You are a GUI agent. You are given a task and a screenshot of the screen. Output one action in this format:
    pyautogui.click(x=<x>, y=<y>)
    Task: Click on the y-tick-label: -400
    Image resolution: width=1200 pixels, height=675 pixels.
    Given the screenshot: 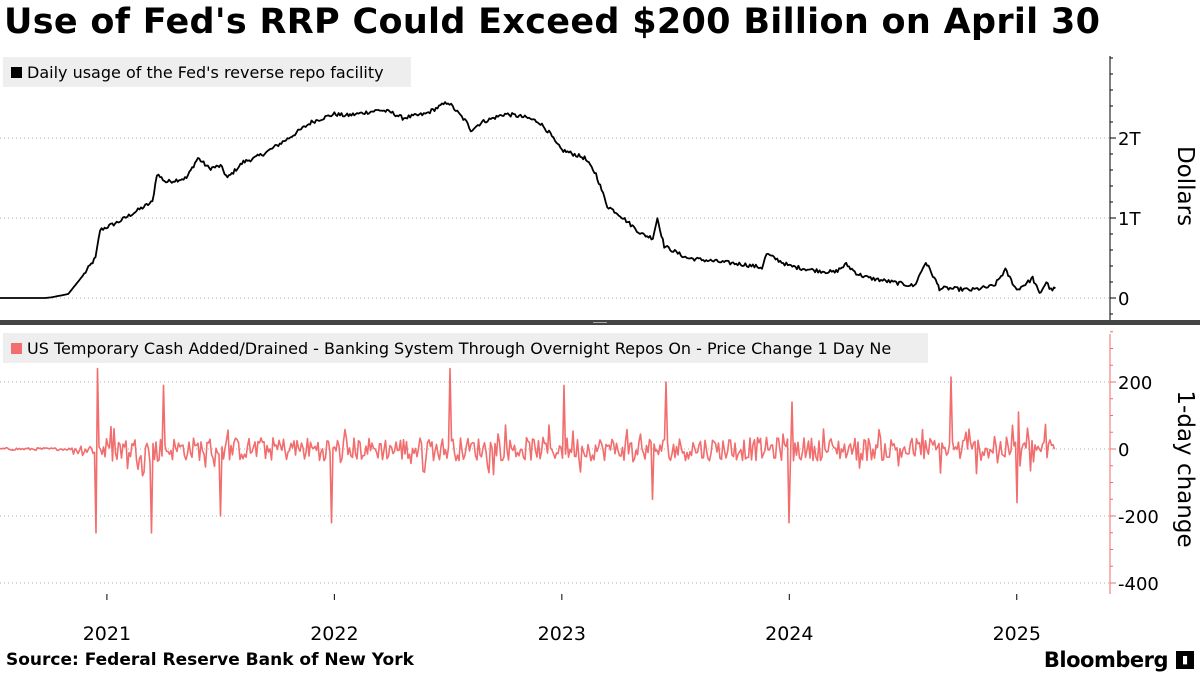 What is the action you would take?
    pyautogui.click(x=1138, y=584)
    